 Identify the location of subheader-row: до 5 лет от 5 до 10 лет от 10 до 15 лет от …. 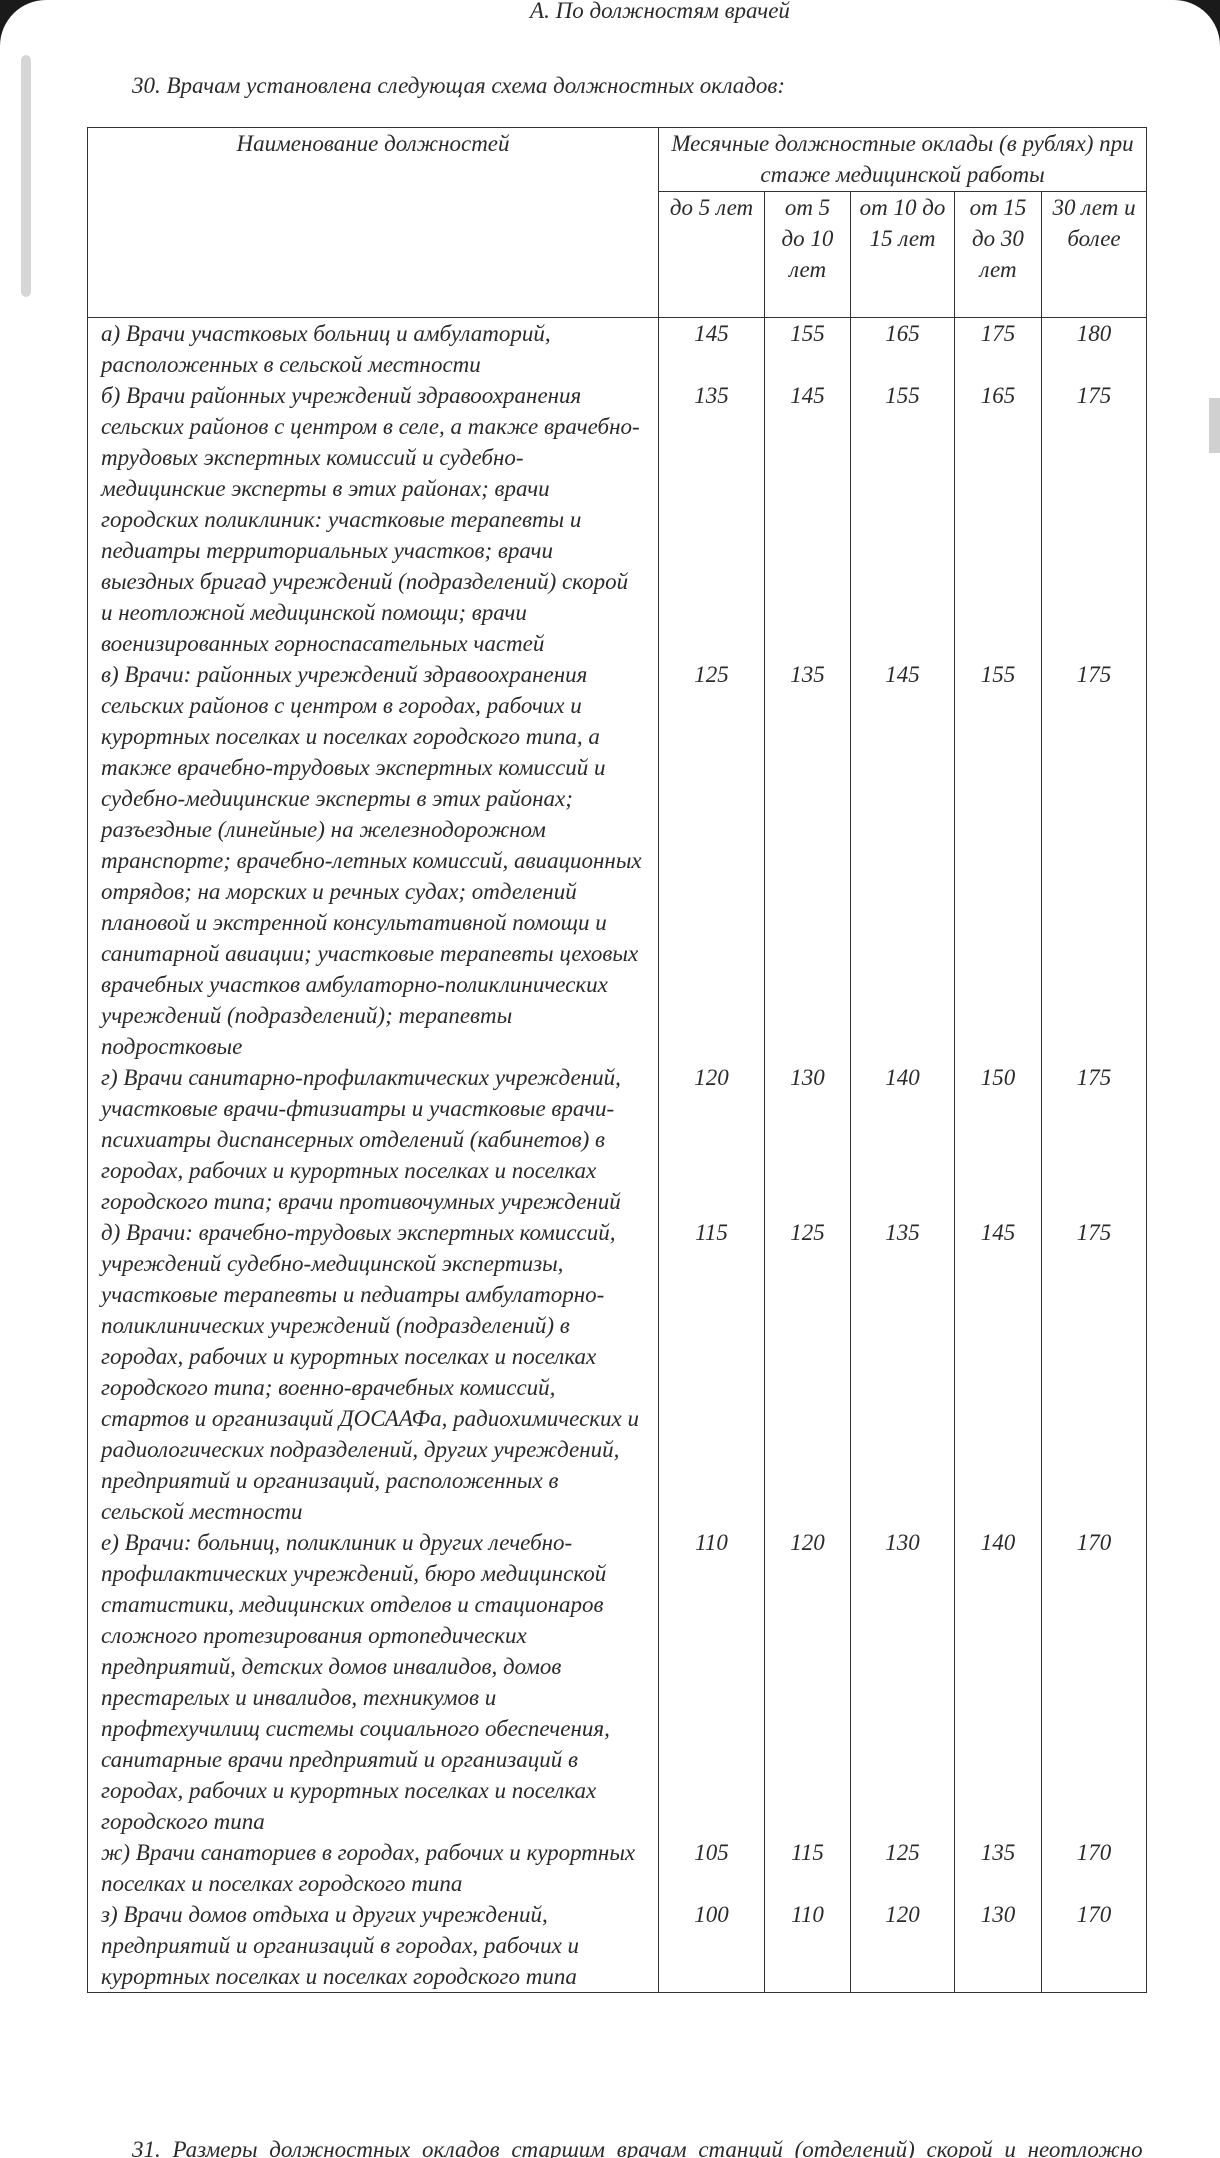
(618, 254).